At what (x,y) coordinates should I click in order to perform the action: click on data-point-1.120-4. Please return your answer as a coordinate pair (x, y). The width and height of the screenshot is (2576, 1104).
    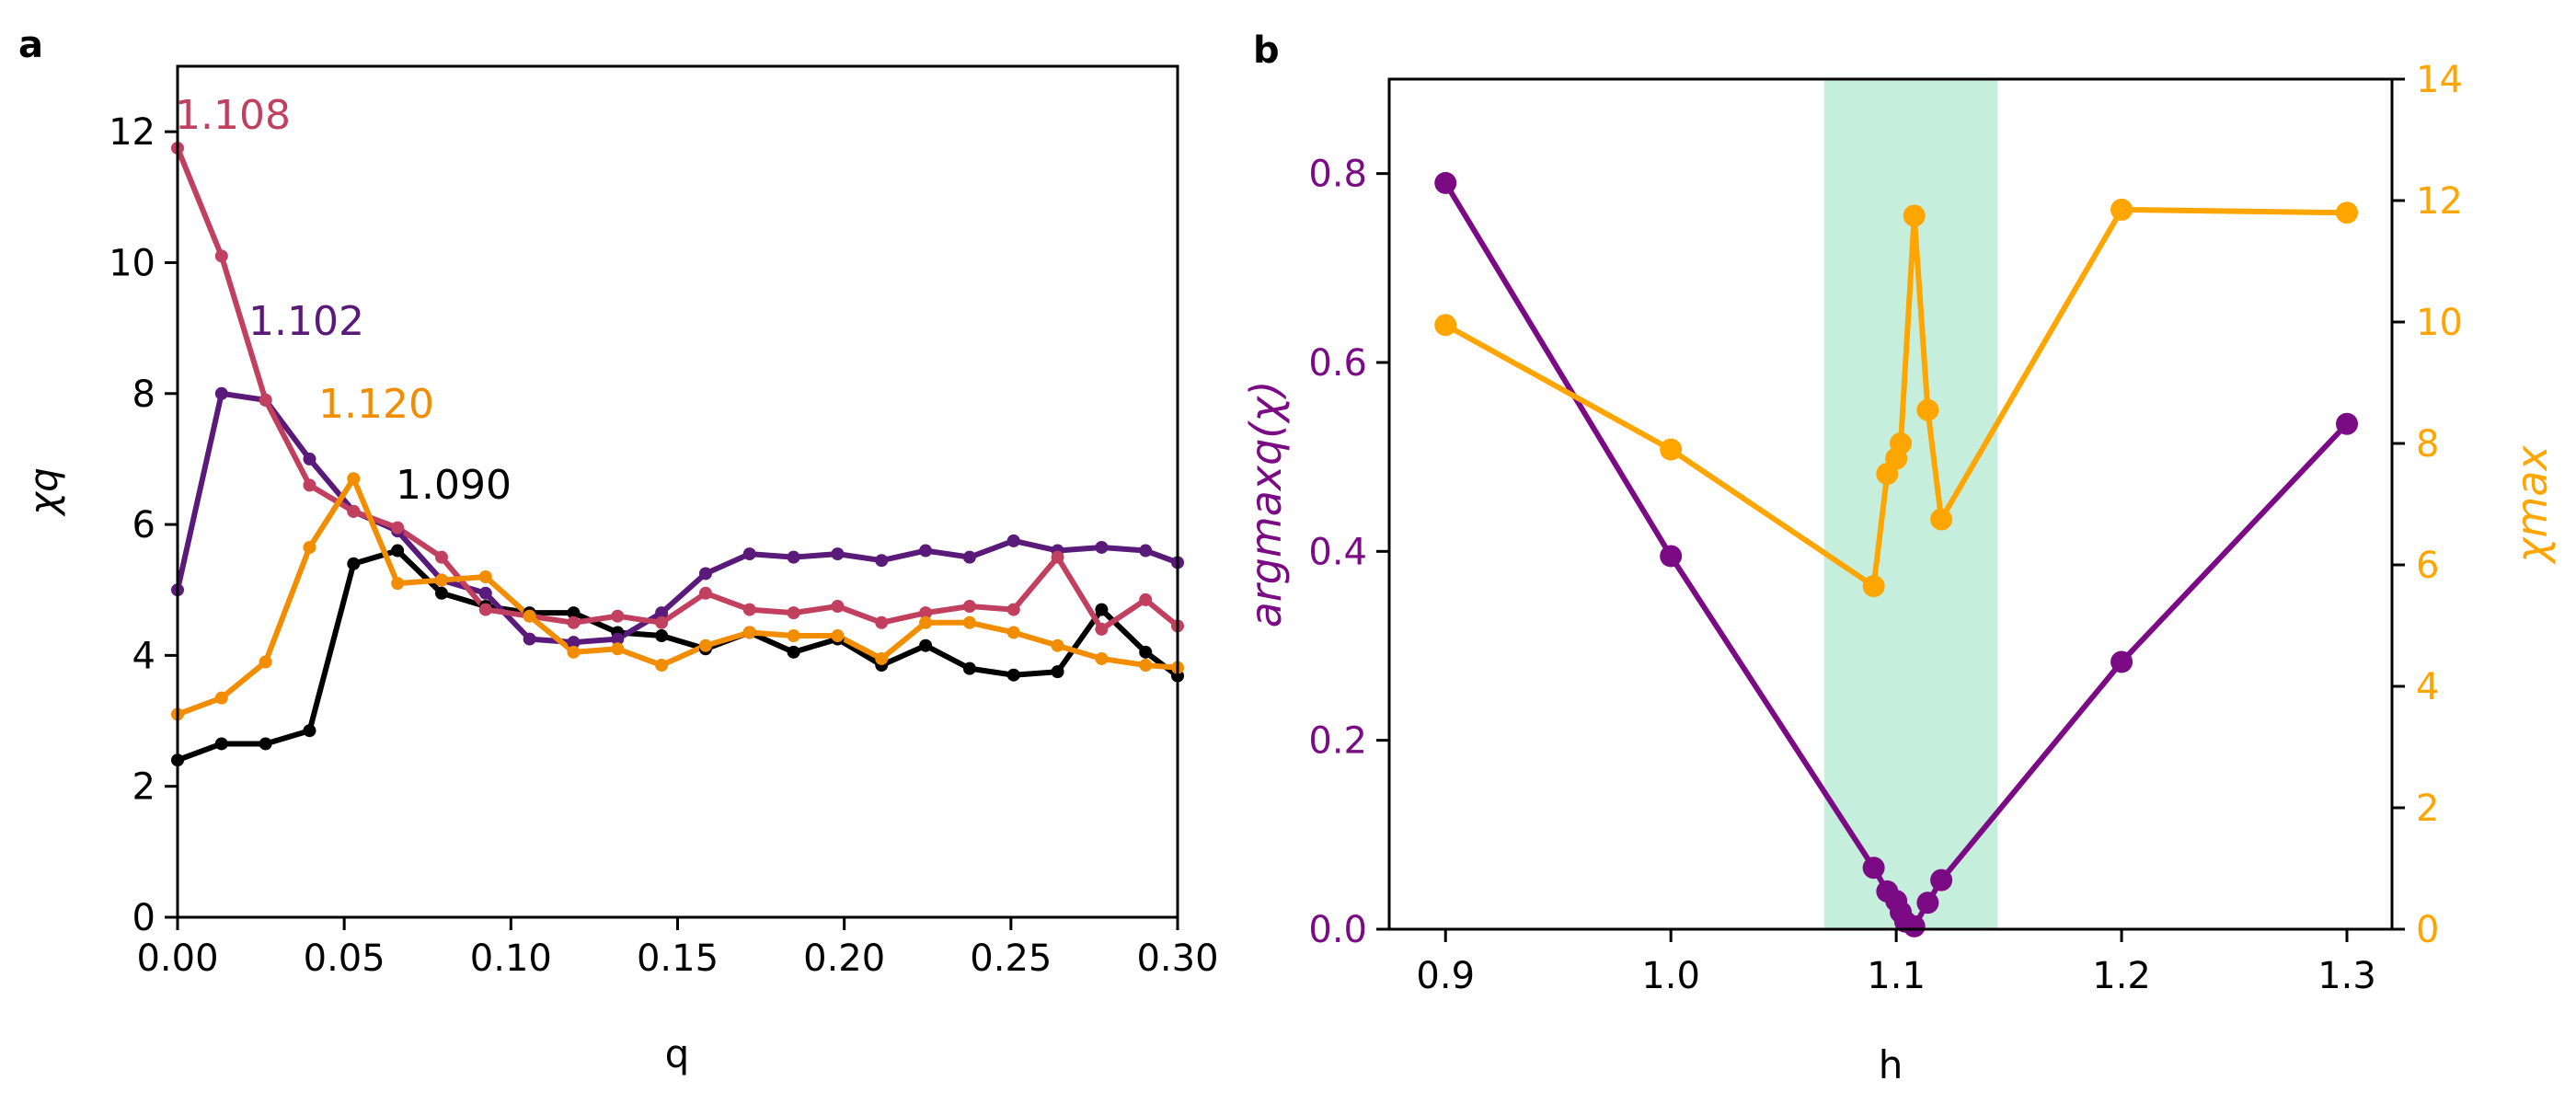
    Looking at the image, I should click on (354, 479).